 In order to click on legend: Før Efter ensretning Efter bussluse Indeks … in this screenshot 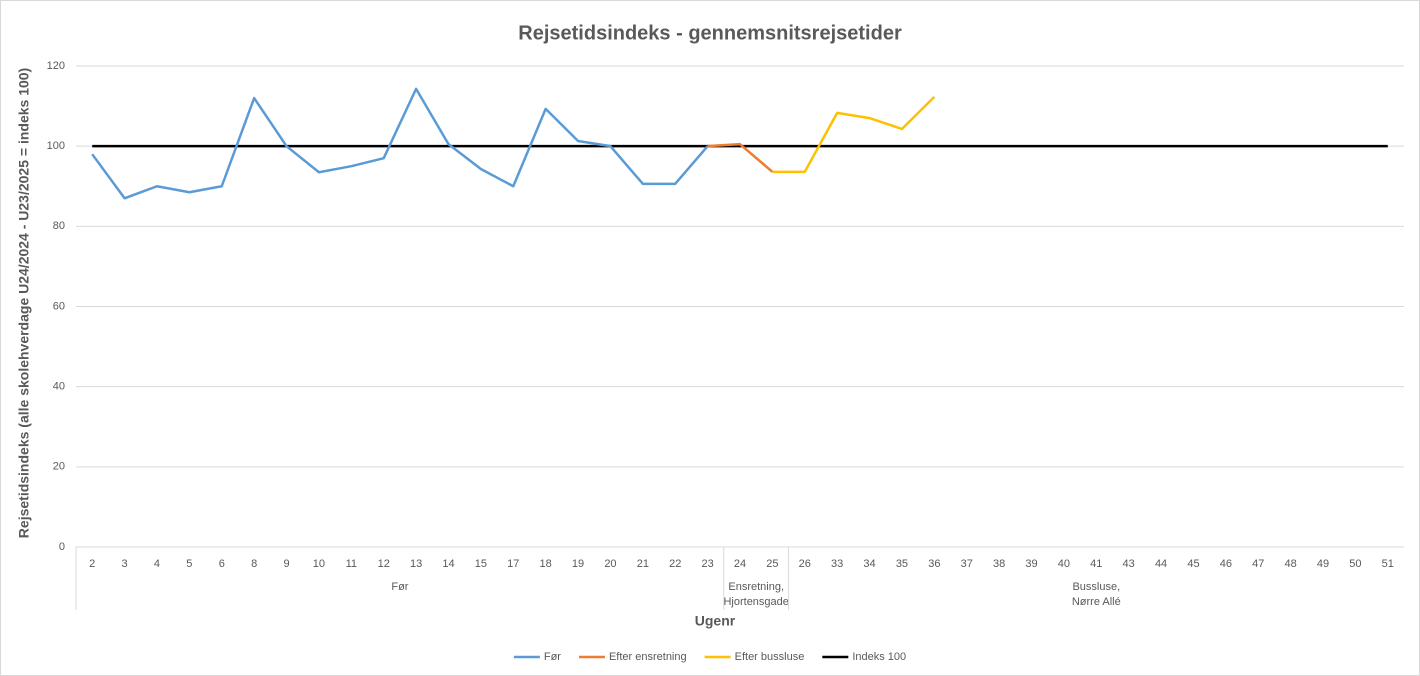, I will do `click(709, 657)`.